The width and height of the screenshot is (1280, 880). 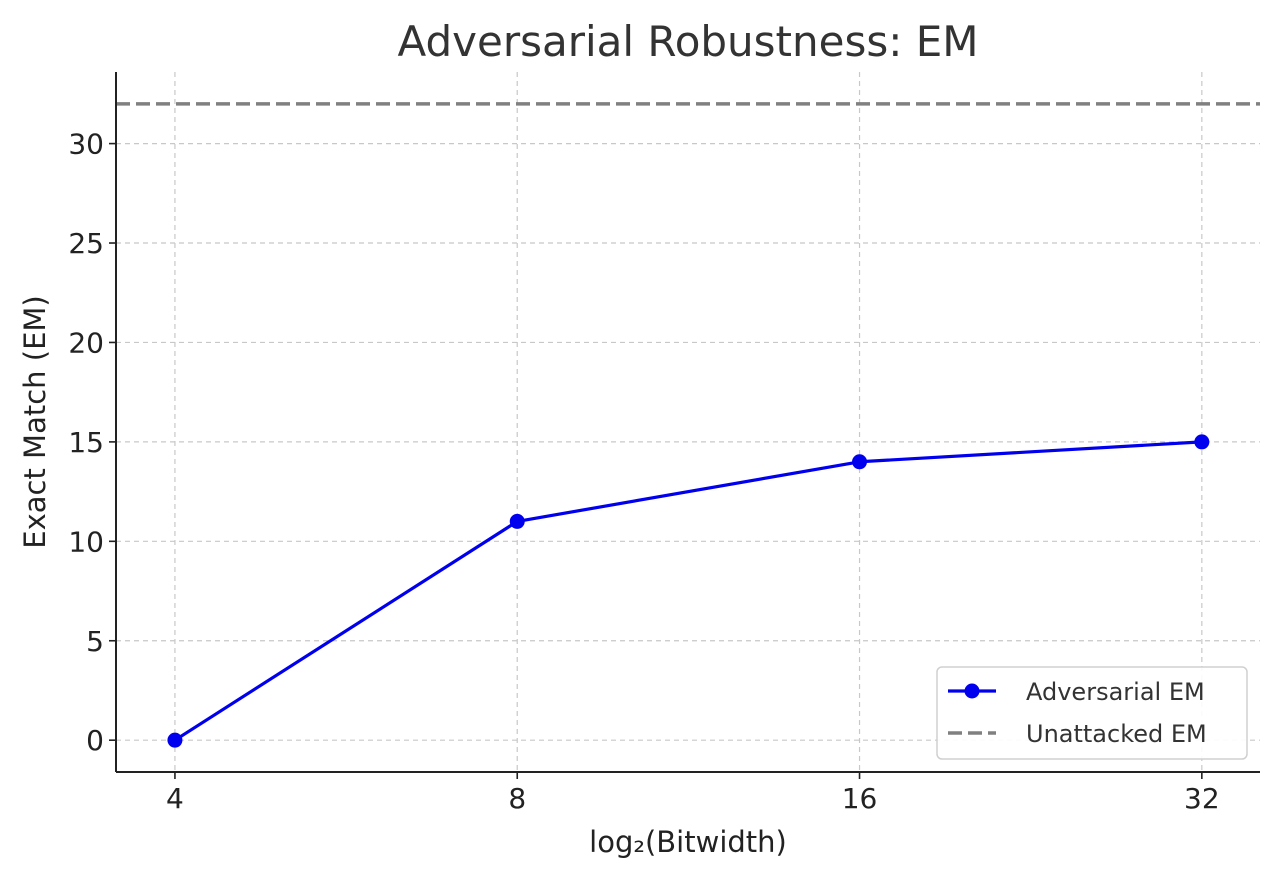 I want to click on y-tick-label: 0, so click(x=95, y=740).